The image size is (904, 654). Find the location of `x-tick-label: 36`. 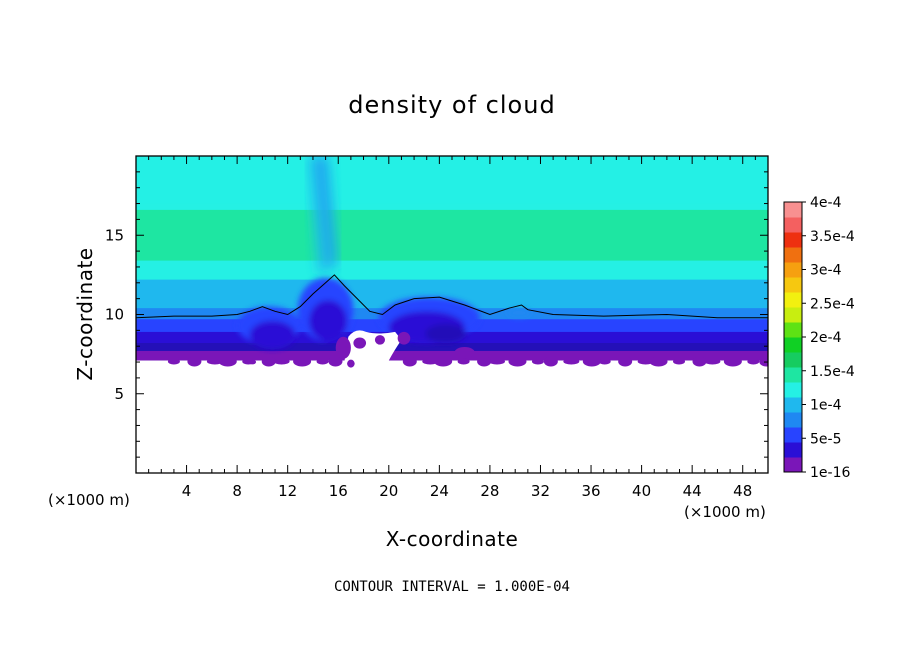

x-tick-label: 36 is located at coordinates (590, 491).